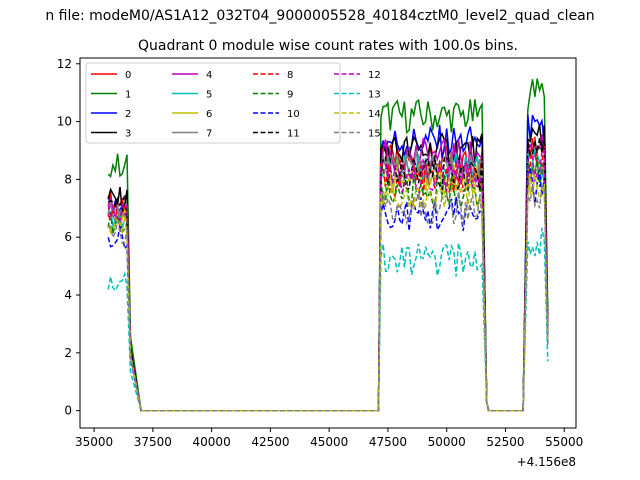 The height and width of the screenshot is (480, 640). Describe the element at coordinates (212, 442) in the screenshot. I see `x-tick-label: 40000` at that location.